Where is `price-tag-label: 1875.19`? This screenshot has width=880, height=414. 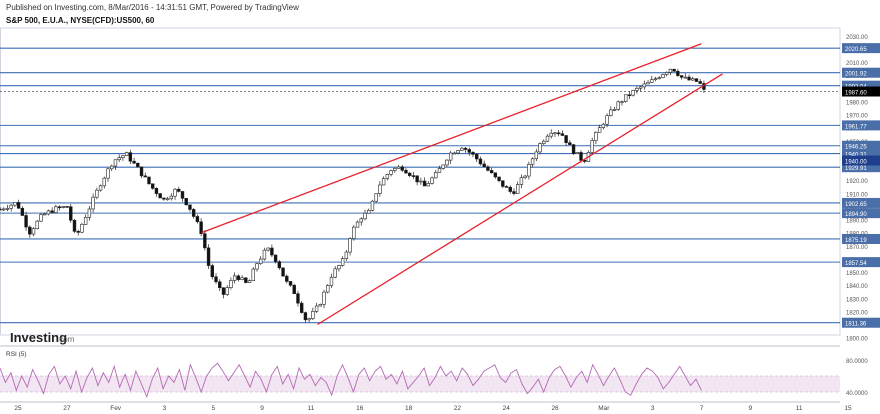 price-tag-label: 1875.19 is located at coordinates (856, 241).